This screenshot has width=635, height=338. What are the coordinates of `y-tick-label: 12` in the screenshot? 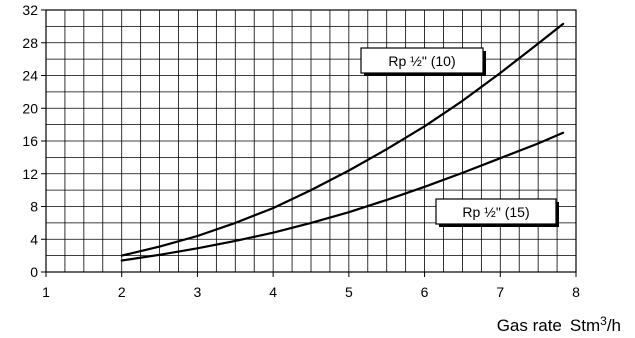 It's located at (30, 174).